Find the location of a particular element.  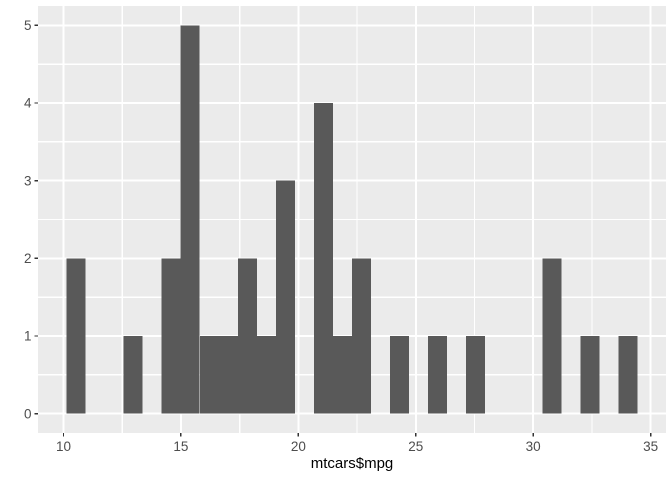

y-tick-label: 1 is located at coordinates (28, 336).